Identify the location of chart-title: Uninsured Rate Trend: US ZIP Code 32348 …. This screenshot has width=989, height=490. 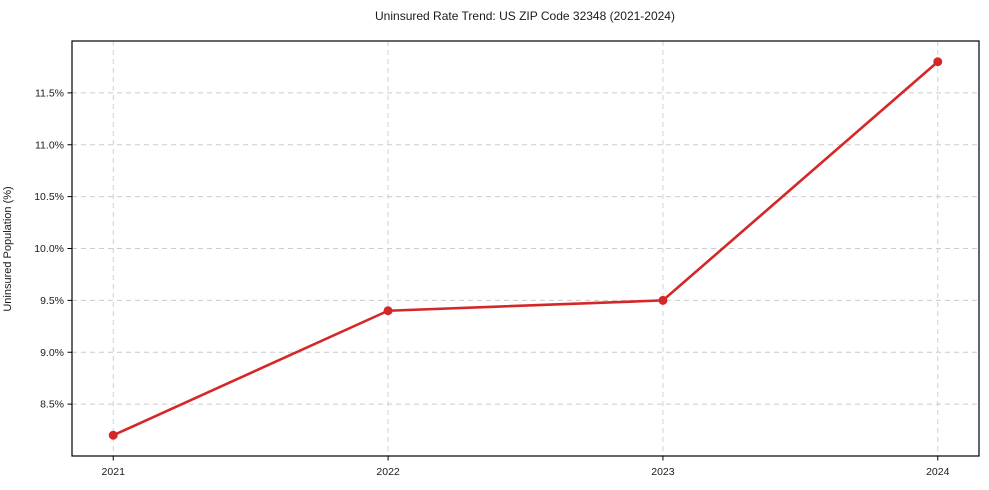
(525, 16).